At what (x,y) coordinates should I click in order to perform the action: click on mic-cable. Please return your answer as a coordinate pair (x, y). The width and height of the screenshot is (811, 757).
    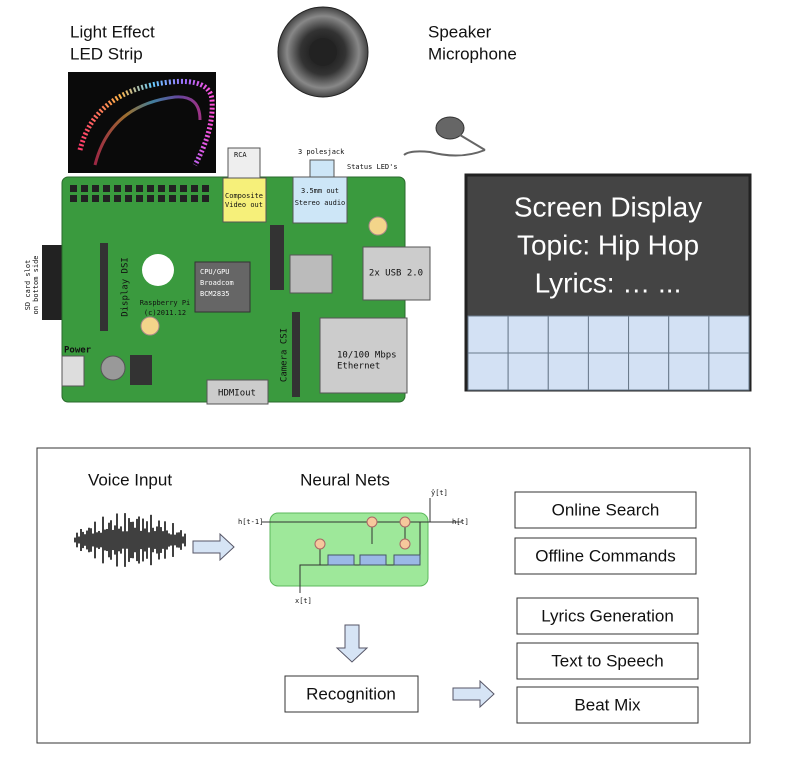
    Looking at the image, I should click on (444, 145).